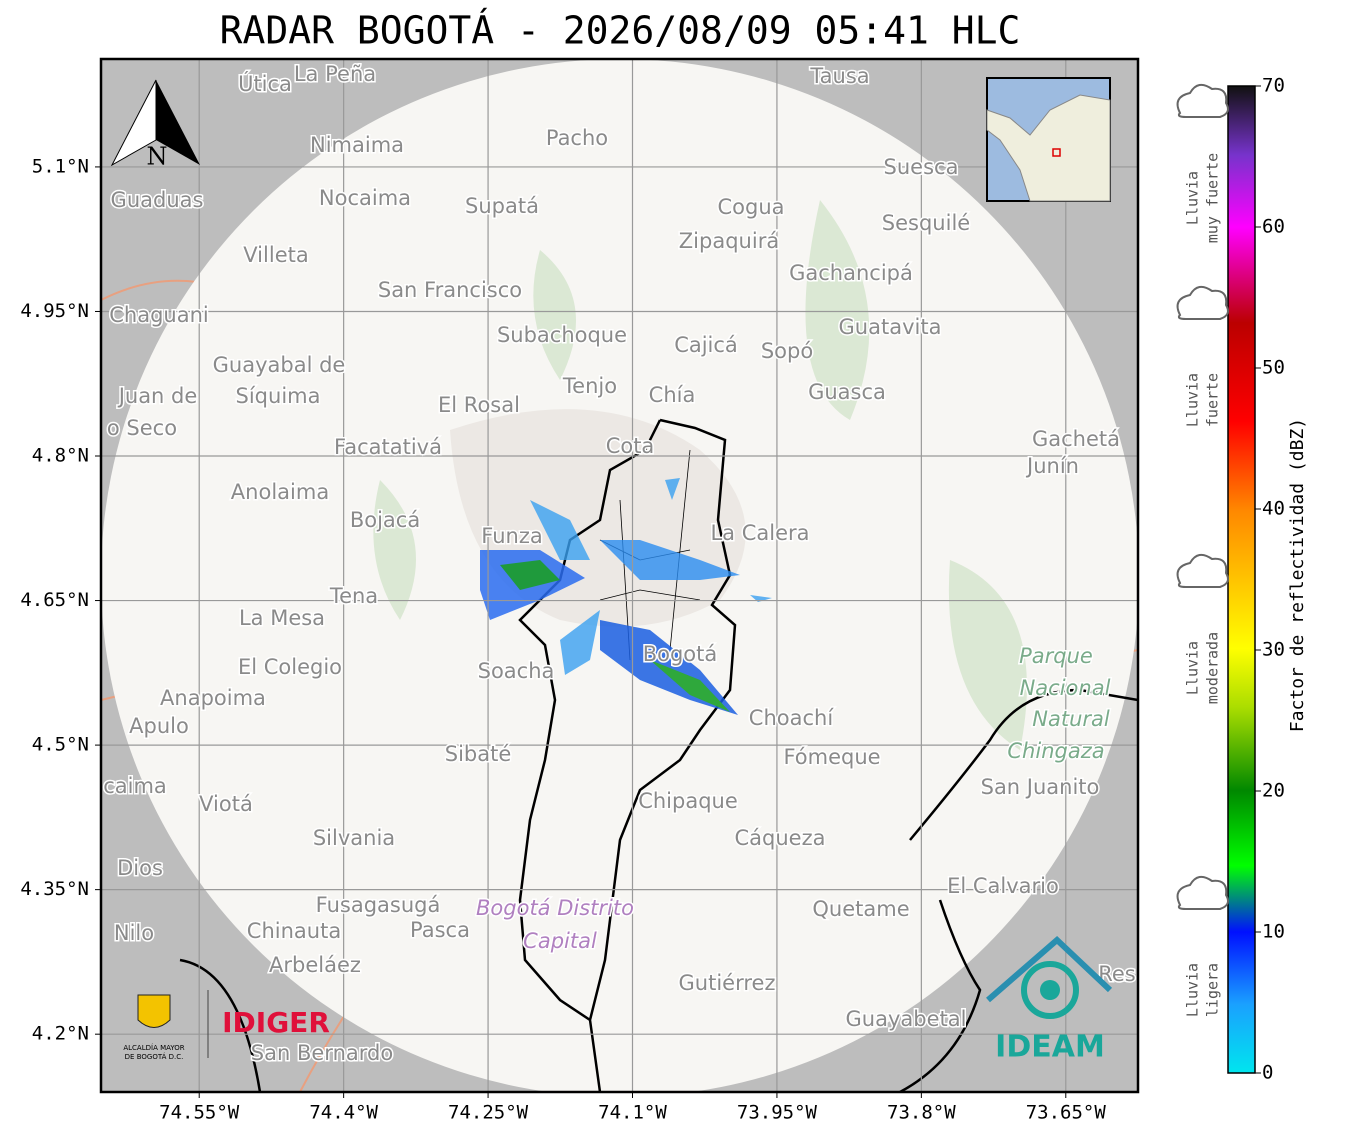  Describe the element at coordinates (322, 1053) in the screenshot. I see `place-label: San Bernardo` at that location.